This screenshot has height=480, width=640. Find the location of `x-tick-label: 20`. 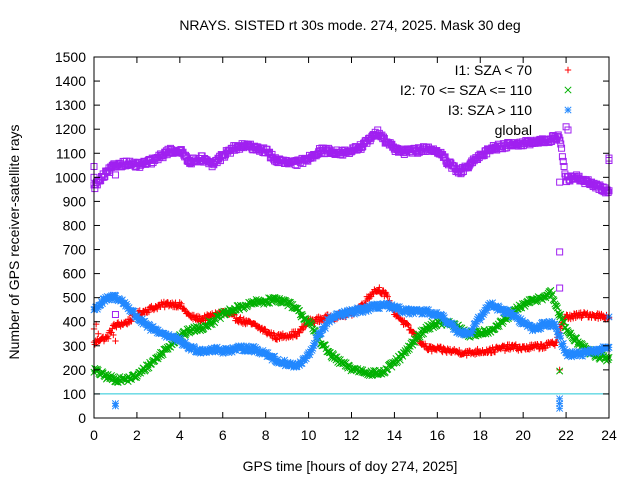

x-tick-label: 20 is located at coordinates (523, 435).